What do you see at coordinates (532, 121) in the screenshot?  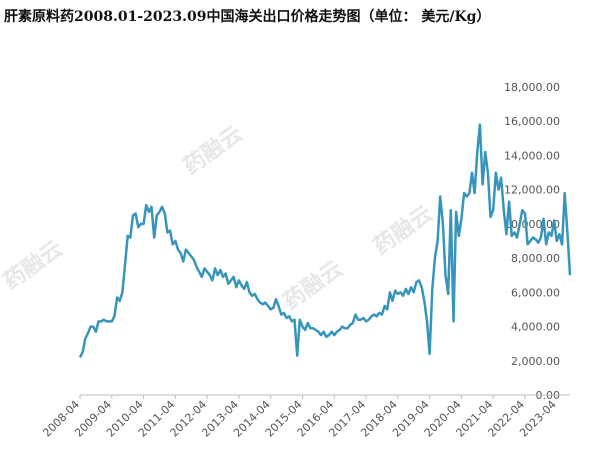 I see `y-tick-label: 16,000.00` at bounding box center [532, 121].